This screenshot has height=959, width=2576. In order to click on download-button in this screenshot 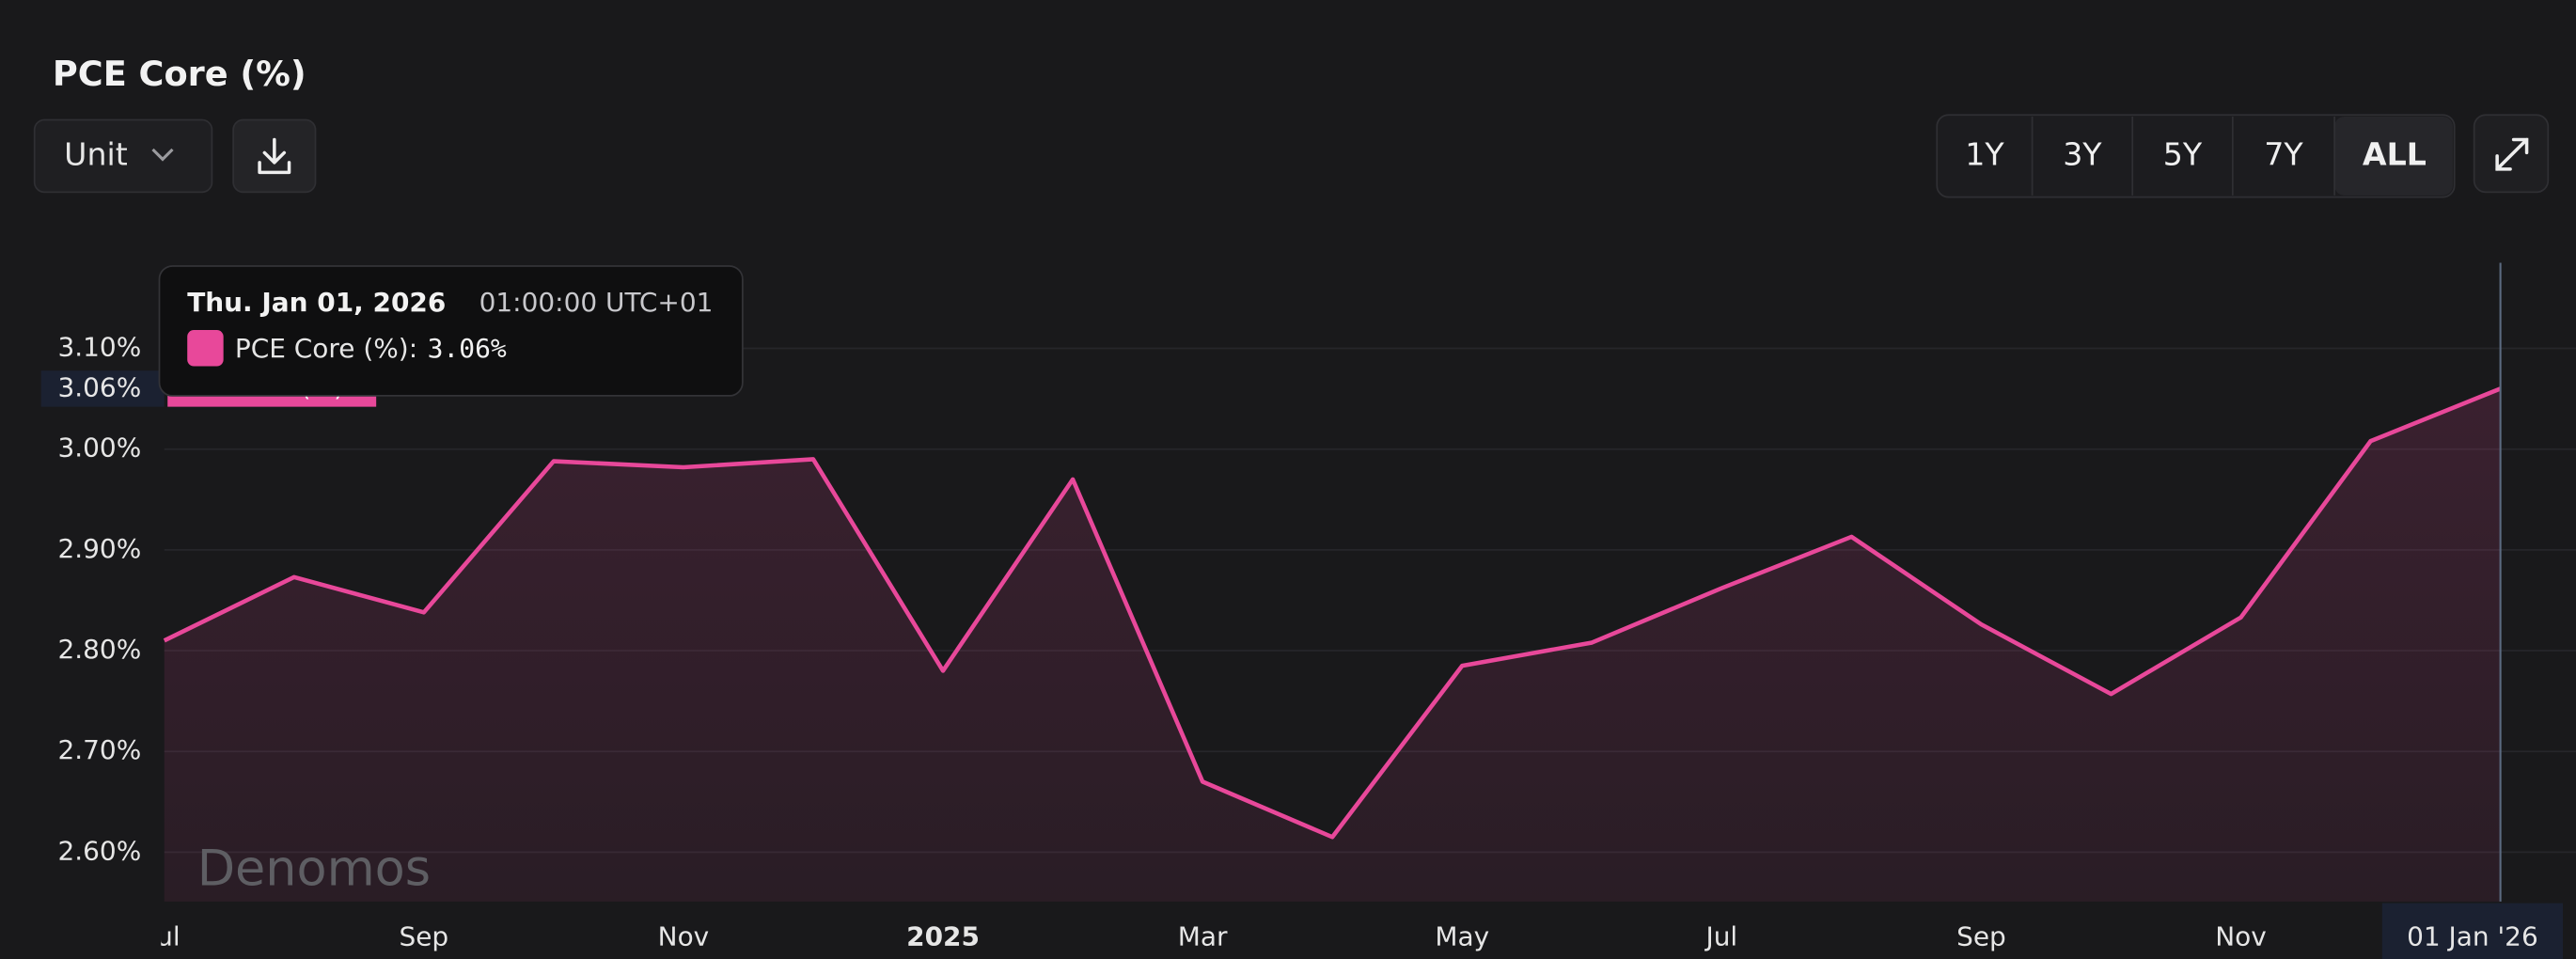, I will do `click(274, 156)`.